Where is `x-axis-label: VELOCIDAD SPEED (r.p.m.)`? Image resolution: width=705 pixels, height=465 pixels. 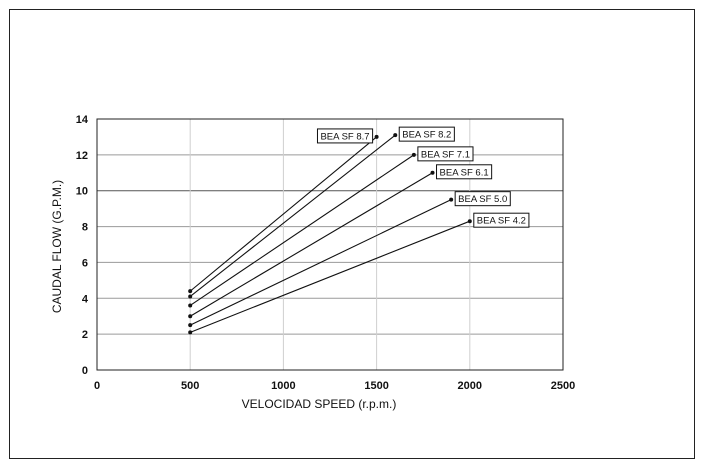
x-axis-label: VELOCIDAD SPEED (r.p.m.) is located at coordinates (319, 404).